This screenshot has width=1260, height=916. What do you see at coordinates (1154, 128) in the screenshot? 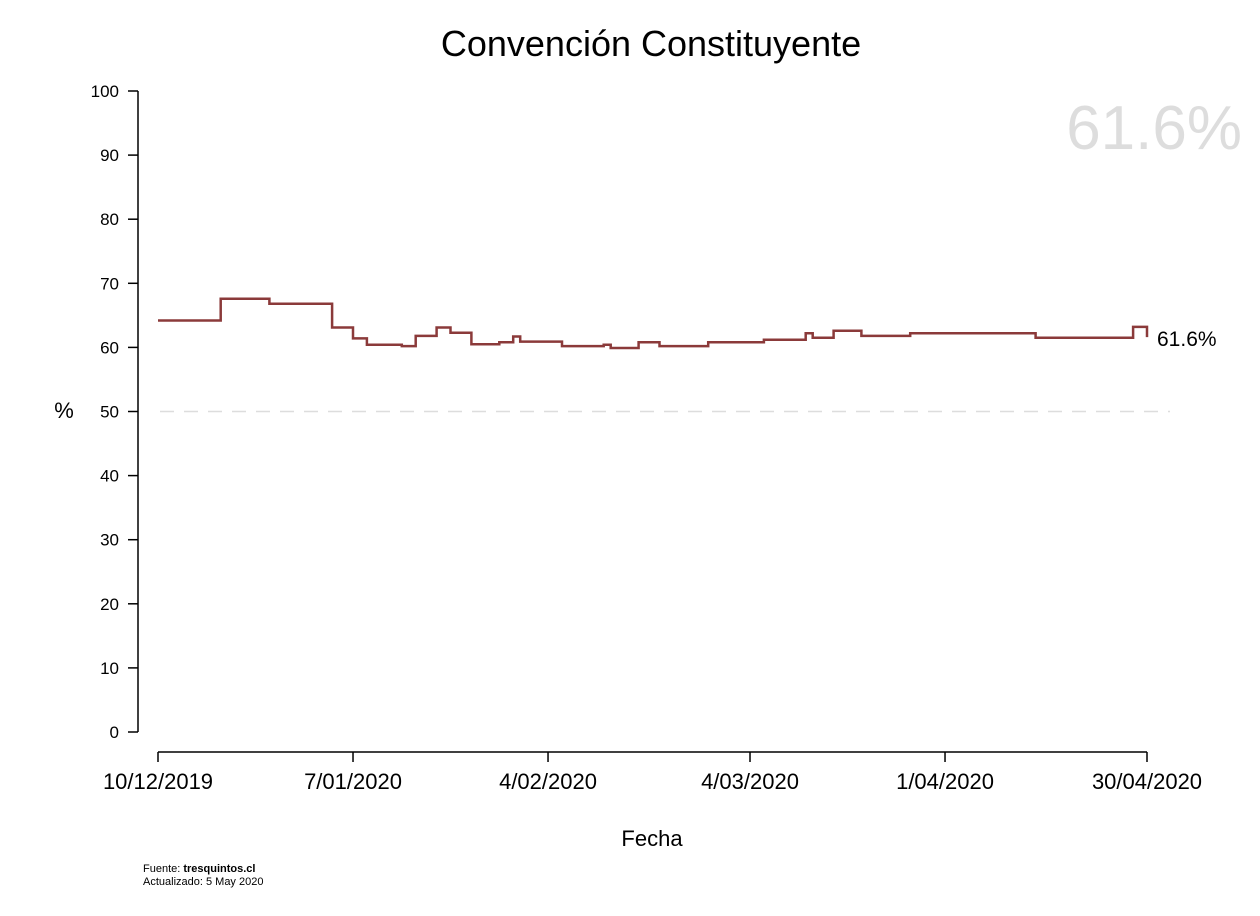
I see `watermark-value: 61.6%` at bounding box center [1154, 128].